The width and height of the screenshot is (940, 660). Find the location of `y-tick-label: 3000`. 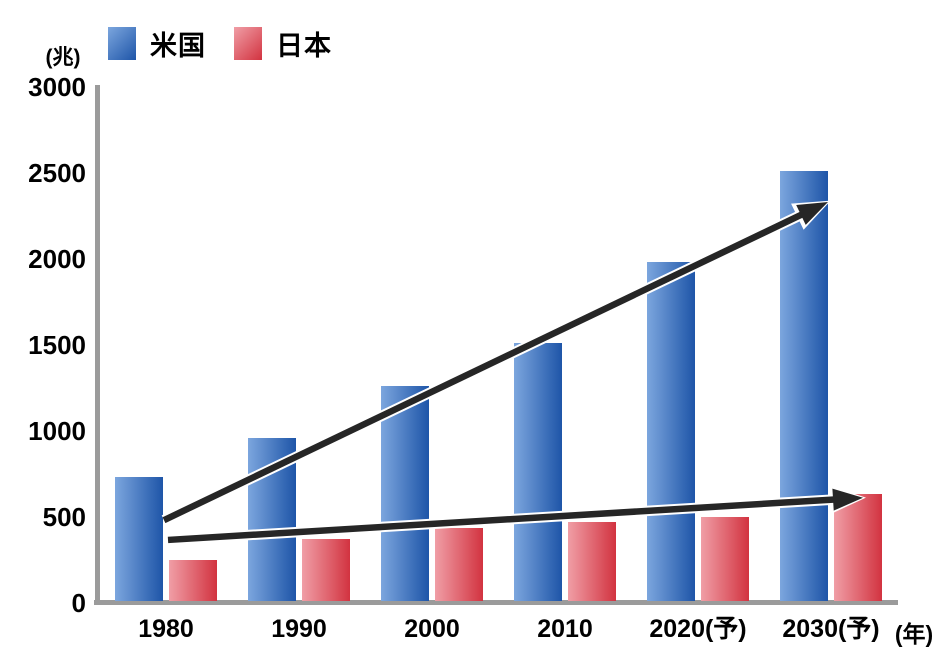

y-tick-label: 3000 is located at coordinates (57, 87).